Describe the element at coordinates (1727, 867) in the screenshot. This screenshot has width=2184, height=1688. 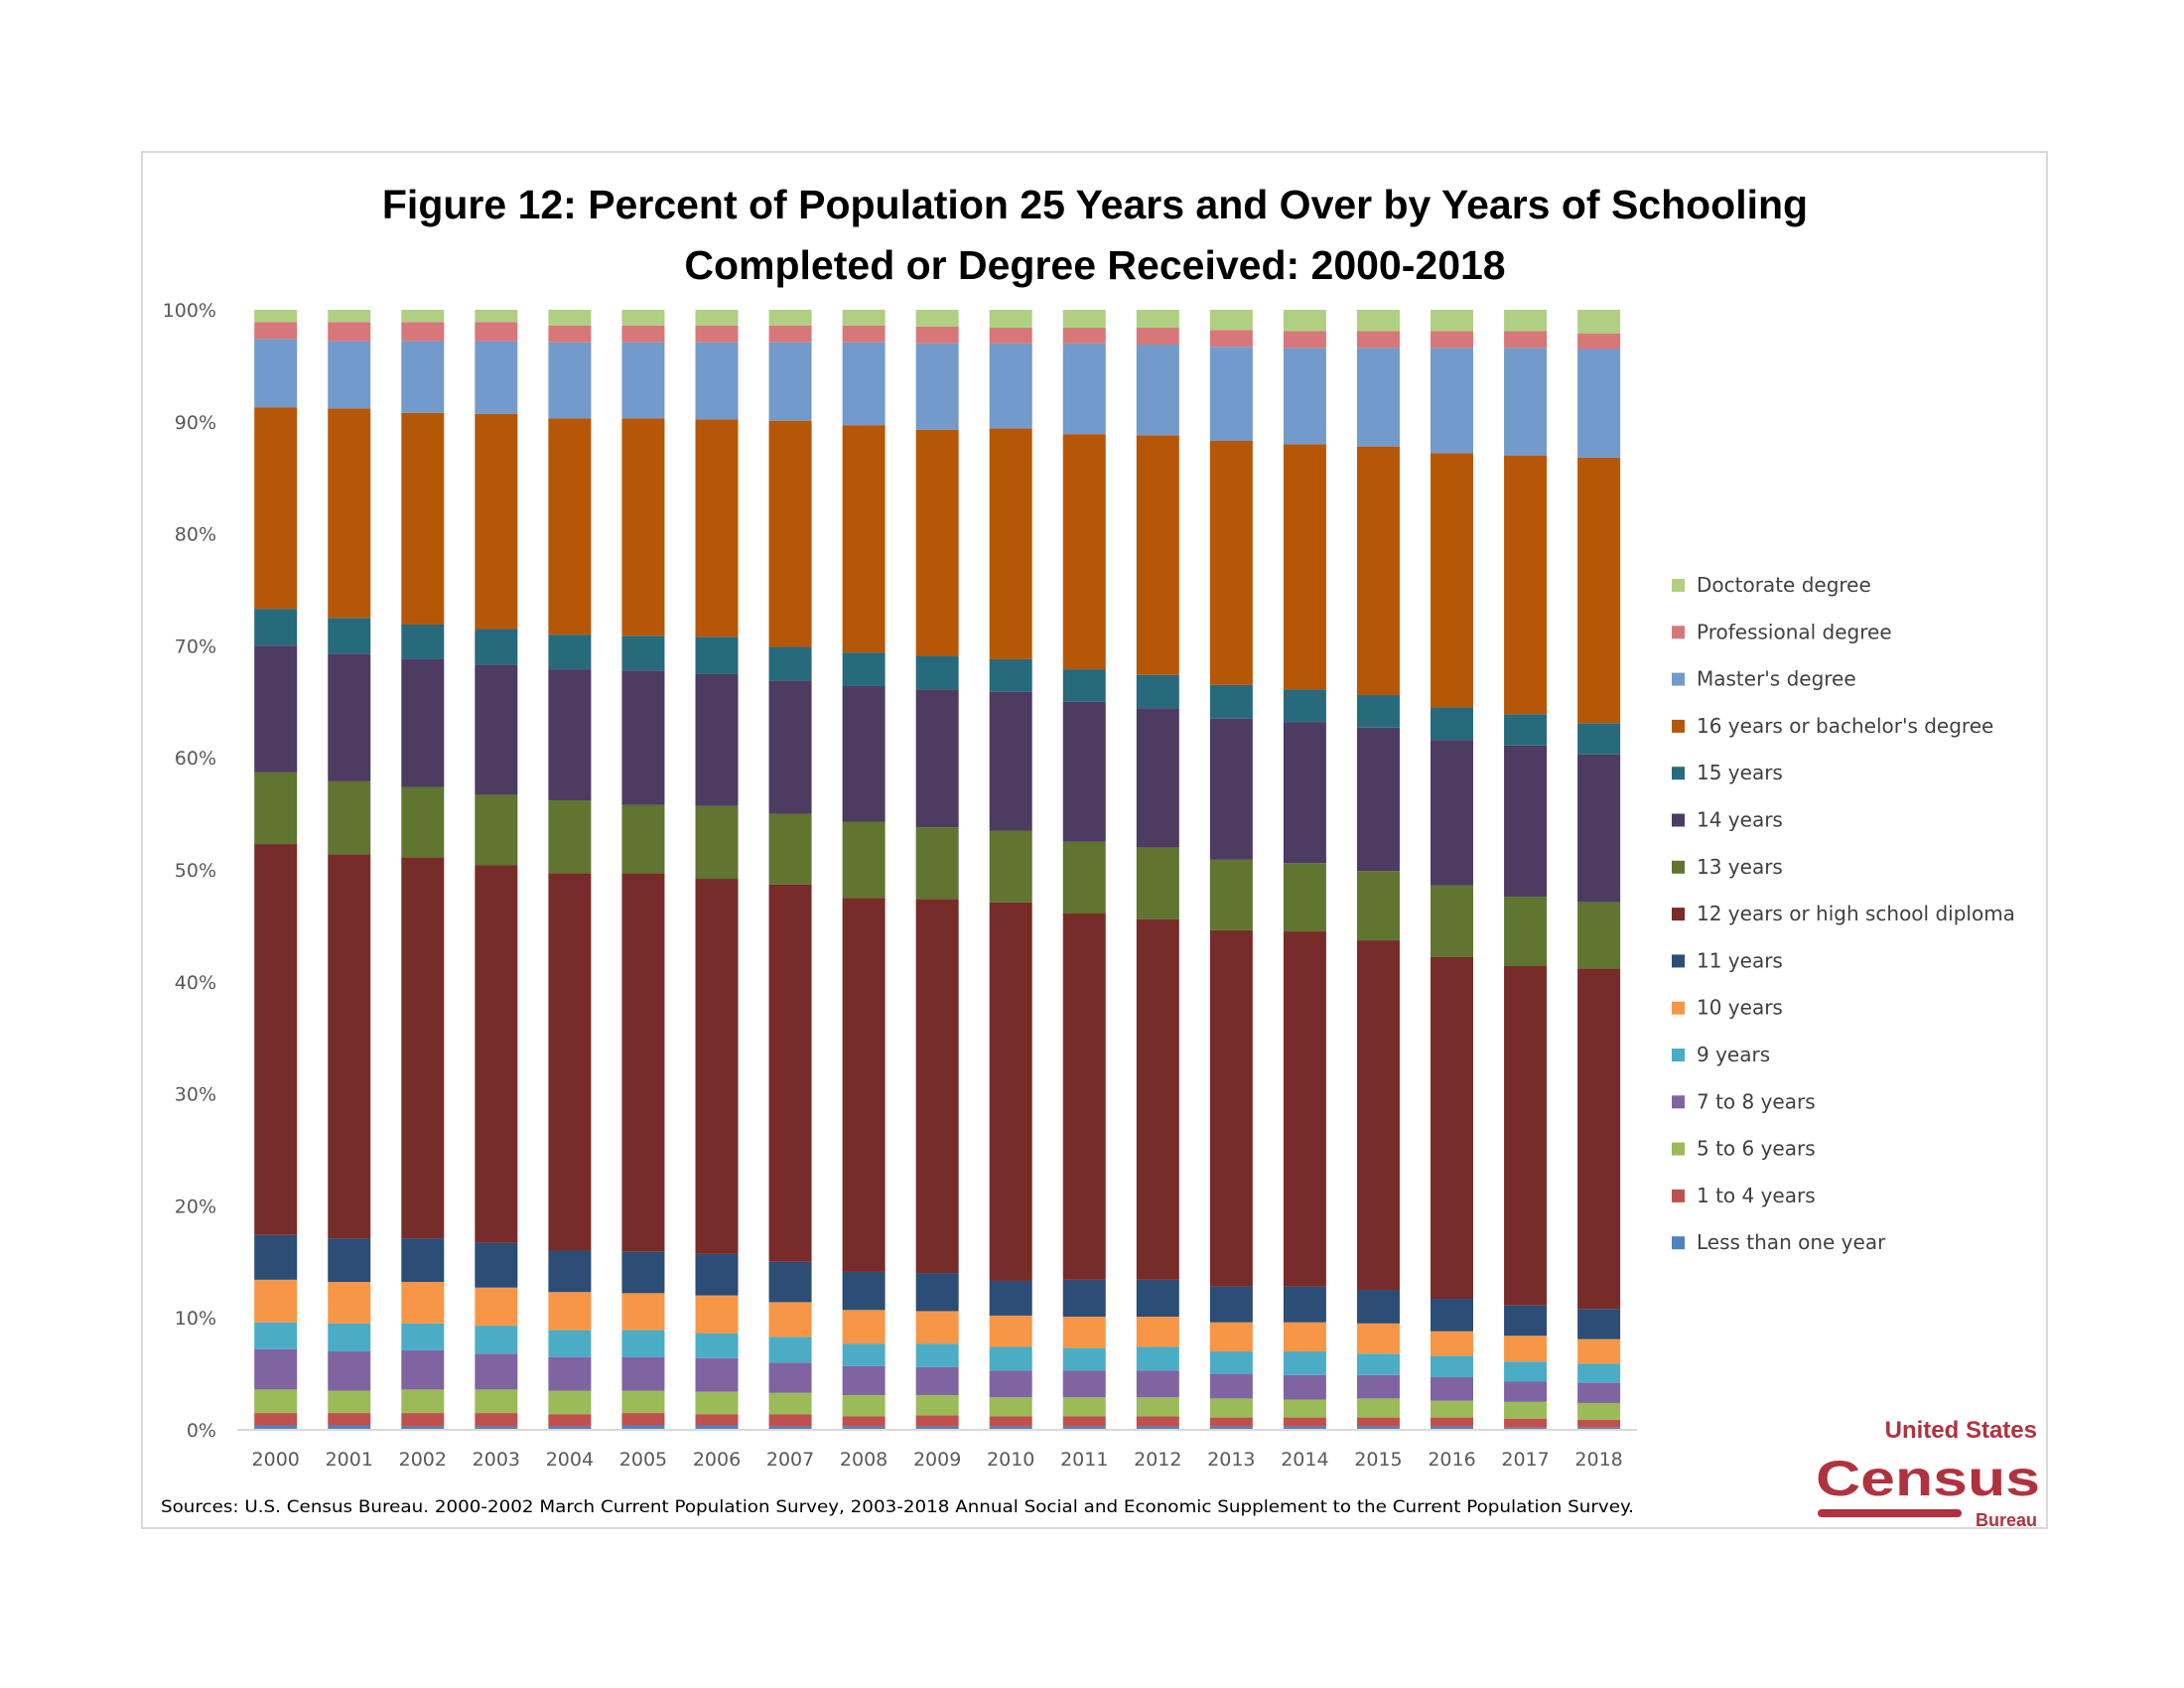
I see `legend-item: 13 years` at that location.